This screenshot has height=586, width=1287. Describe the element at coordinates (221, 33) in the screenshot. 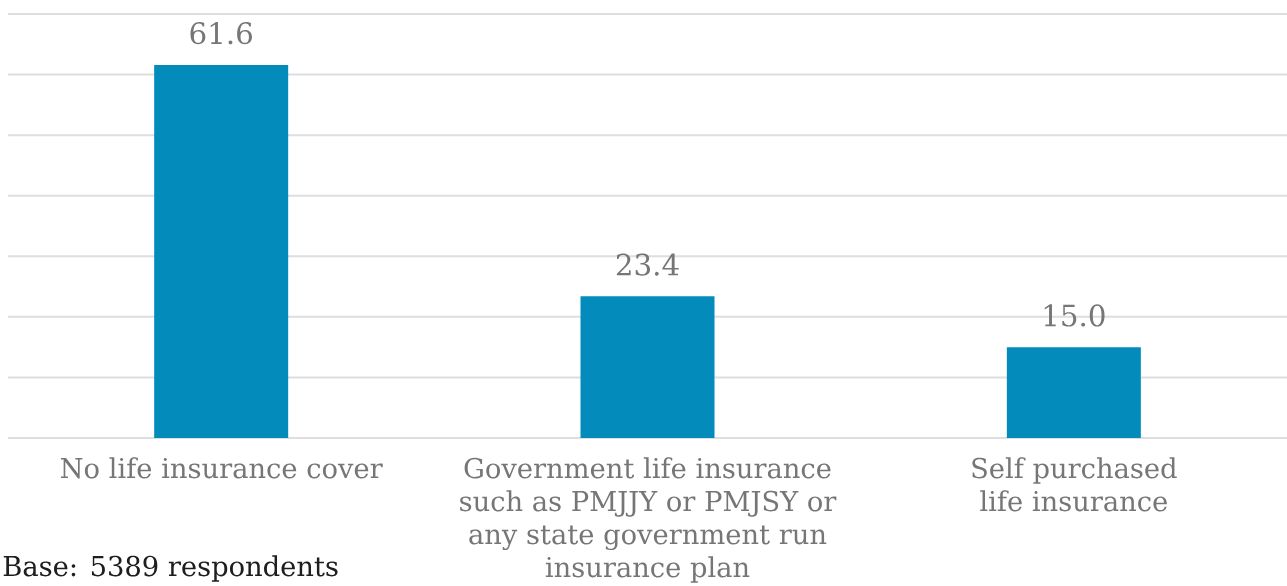

I see `data-label: 61.6` at that location.